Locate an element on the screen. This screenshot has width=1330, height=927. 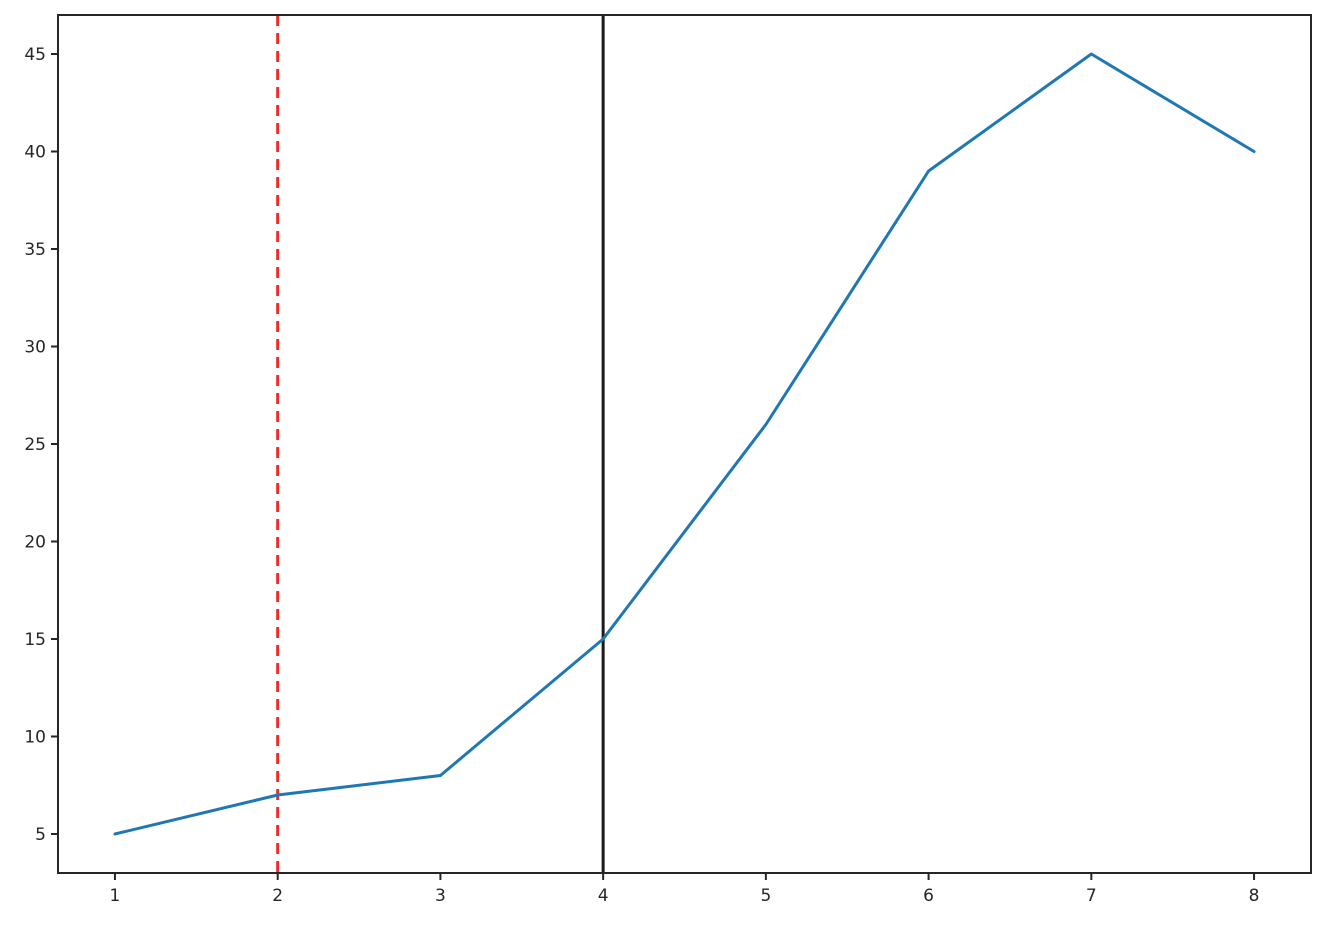
y-axis-tick-label: 5 is located at coordinates (40, 835).